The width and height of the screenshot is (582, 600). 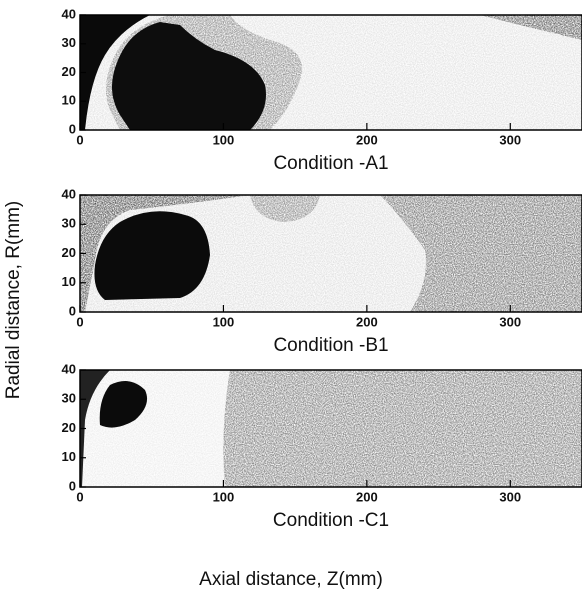 What do you see at coordinates (291, 579) in the screenshot?
I see `x-axis-label: Axial distance, Z(mm)` at bounding box center [291, 579].